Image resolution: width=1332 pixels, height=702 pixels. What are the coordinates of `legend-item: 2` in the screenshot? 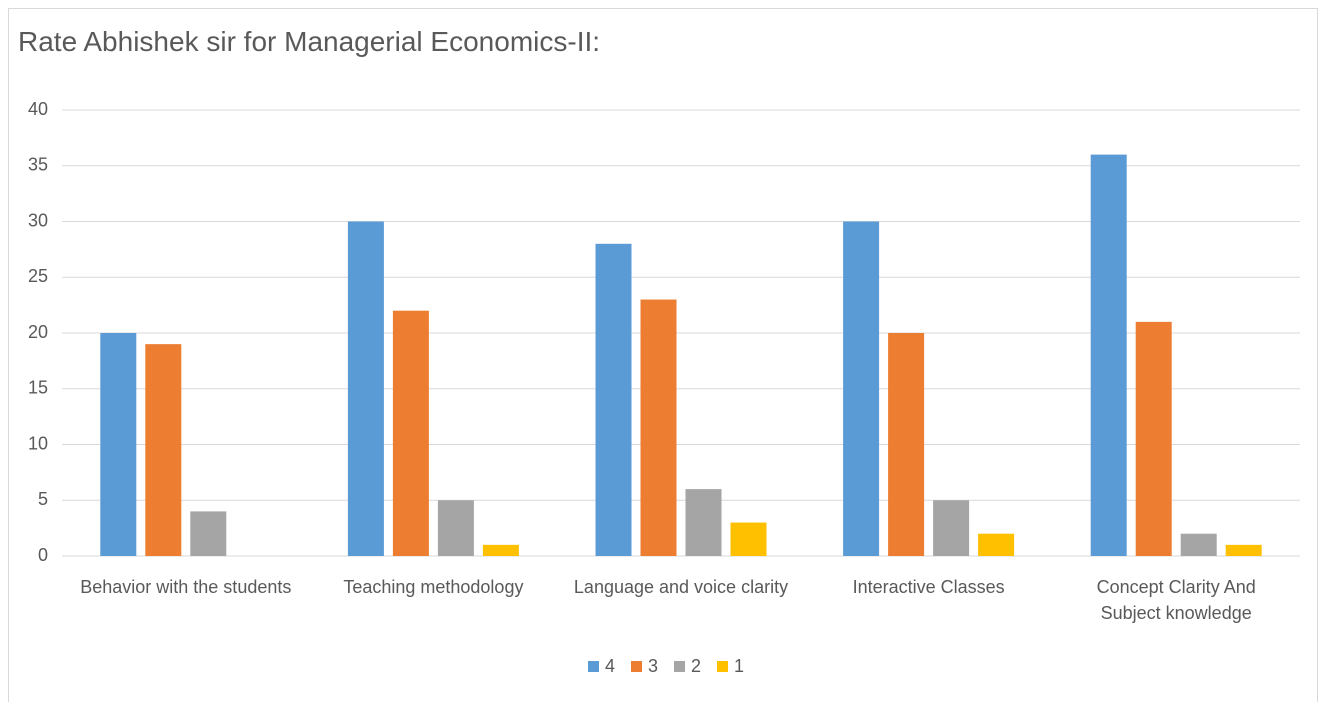 It's located at (687, 666).